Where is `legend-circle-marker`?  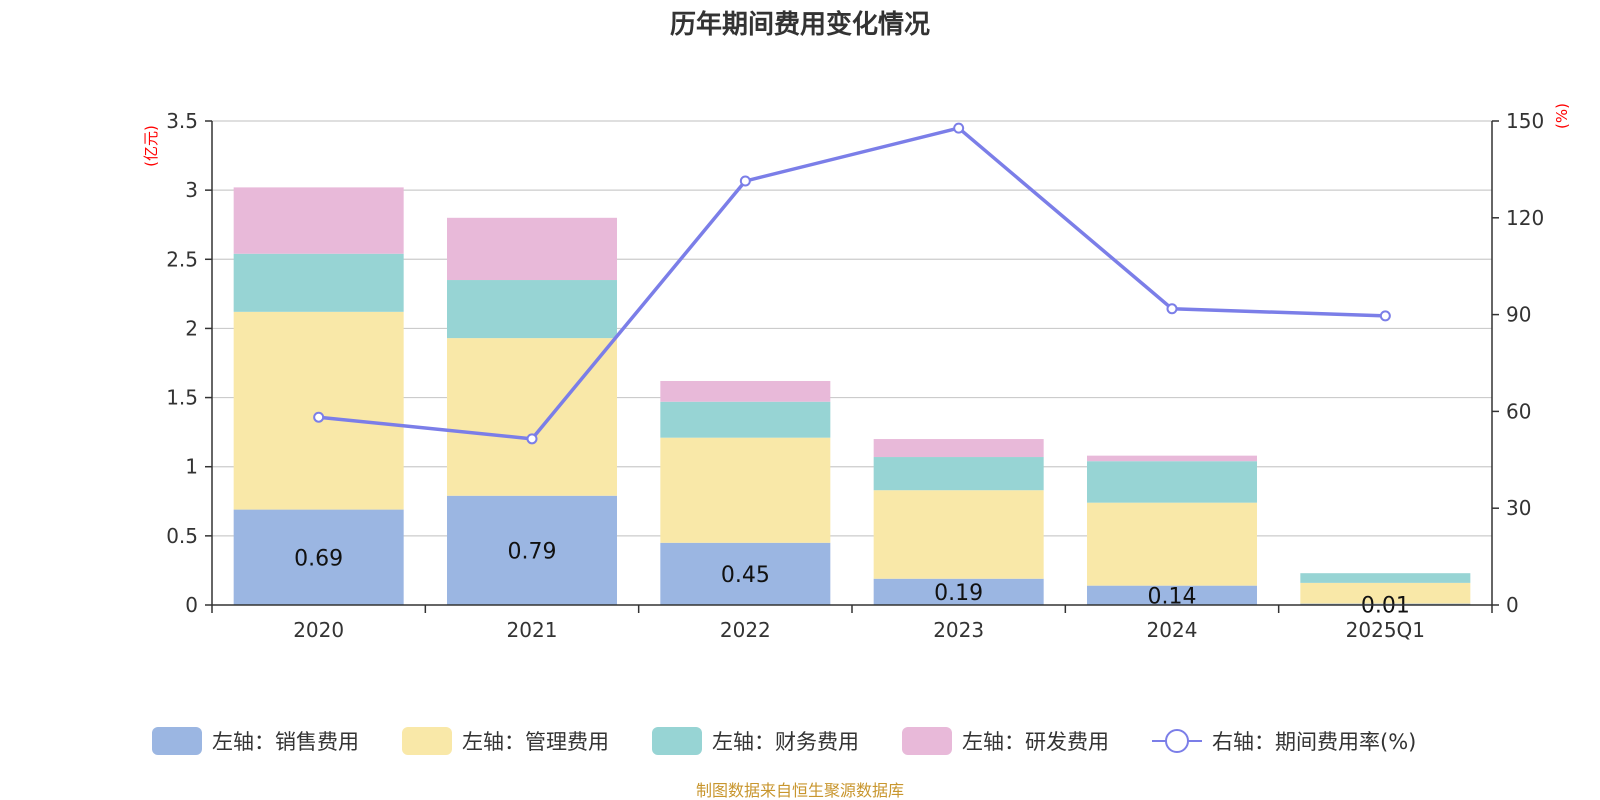 legend-circle-marker is located at coordinates (1177, 741).